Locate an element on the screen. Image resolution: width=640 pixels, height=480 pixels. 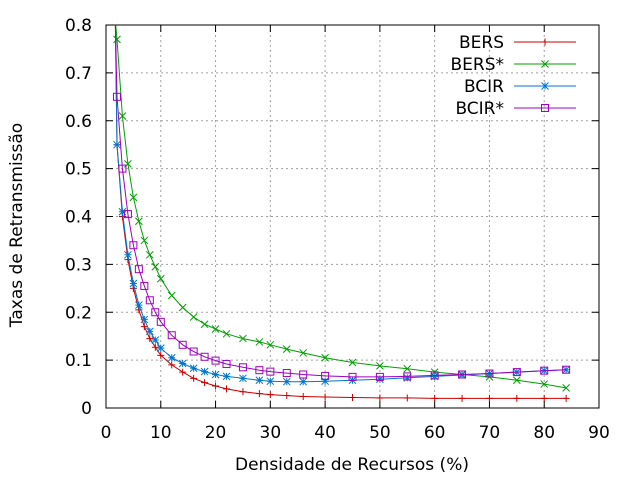
legend-marker-bcir-star is located at coordinates (545, 108).